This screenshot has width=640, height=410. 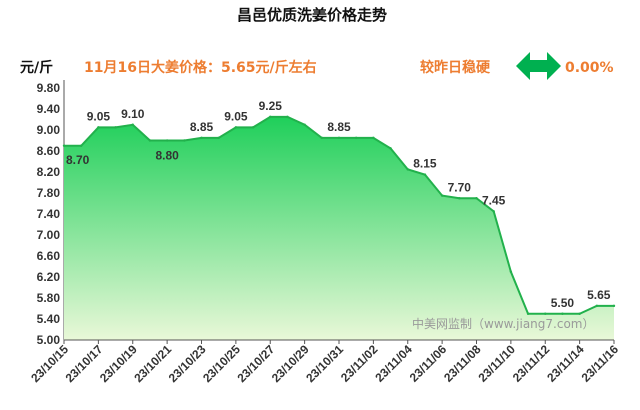 What do you see at coordinates (49, 340) in the screenshot?
I see `y-tick-label: 5.00` at bounding box center [49, 340].